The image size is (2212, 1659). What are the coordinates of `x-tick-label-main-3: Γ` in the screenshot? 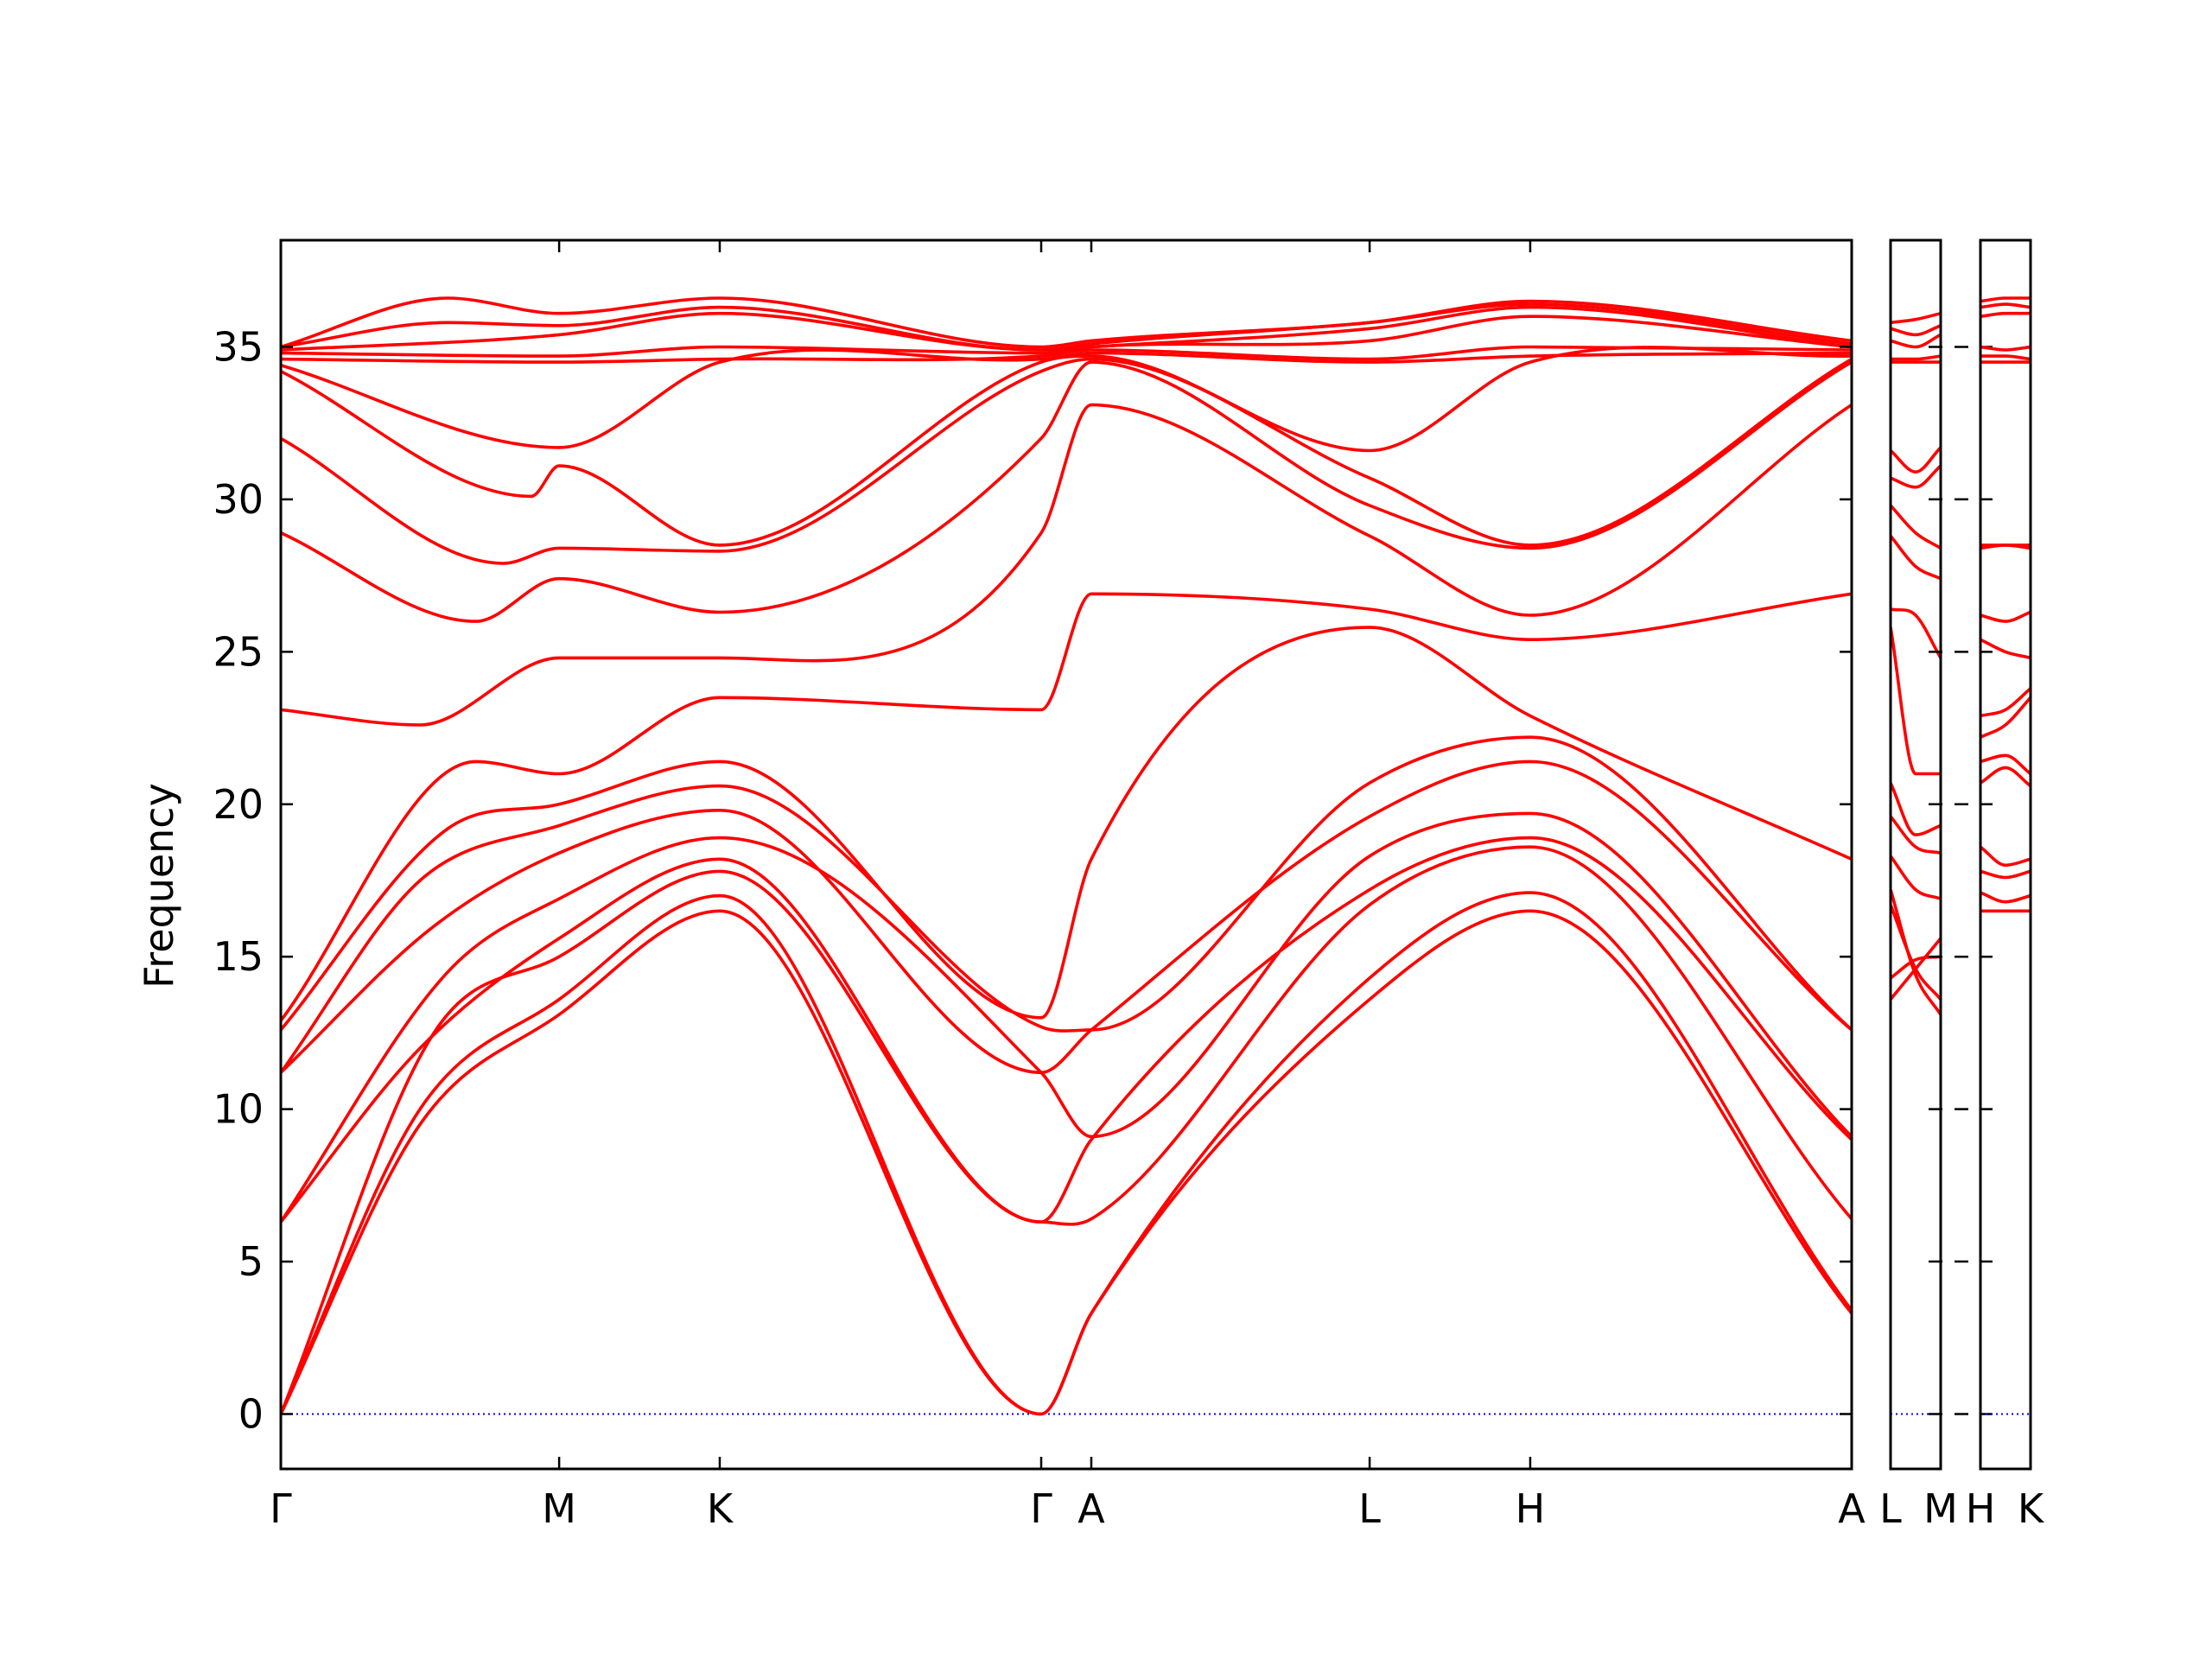 It's located at (1041, 1508).